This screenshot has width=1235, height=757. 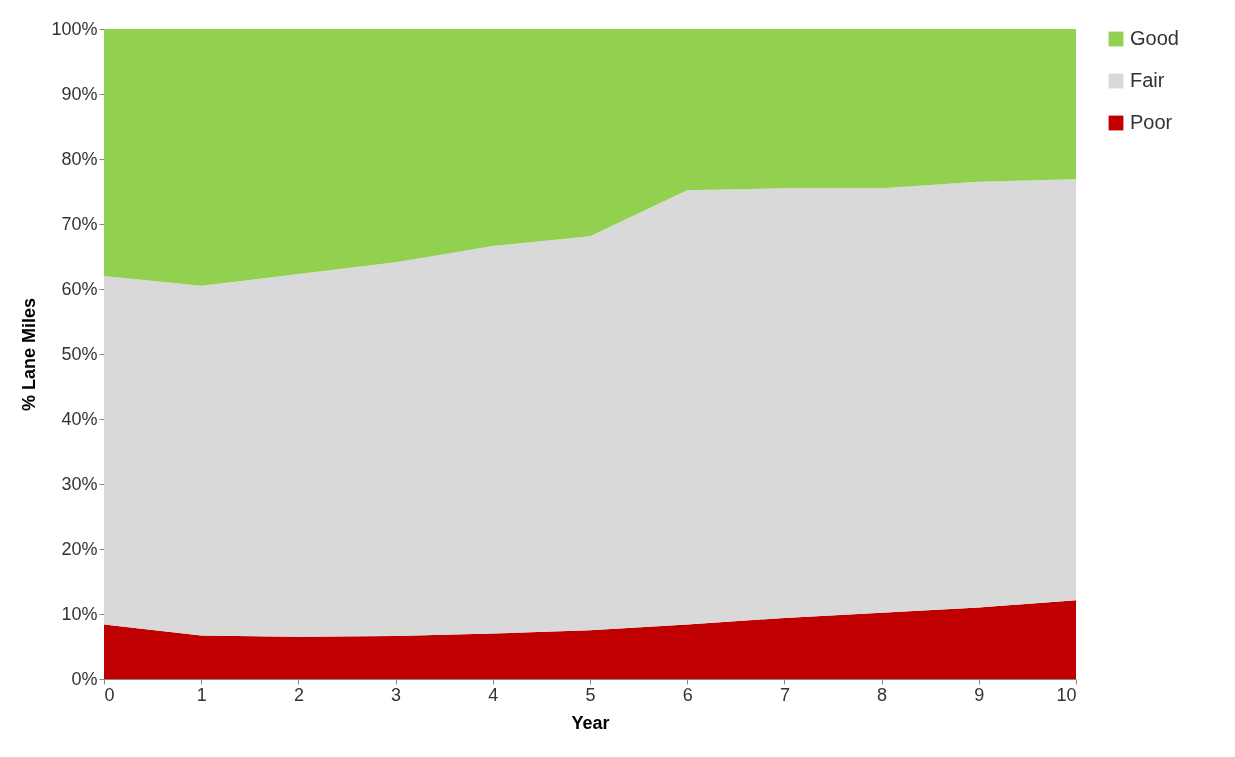 What do you see at coordinates (1154, 38) in the screenshot?
I see `legend-label: Good` at bounding box center [1154, 38].